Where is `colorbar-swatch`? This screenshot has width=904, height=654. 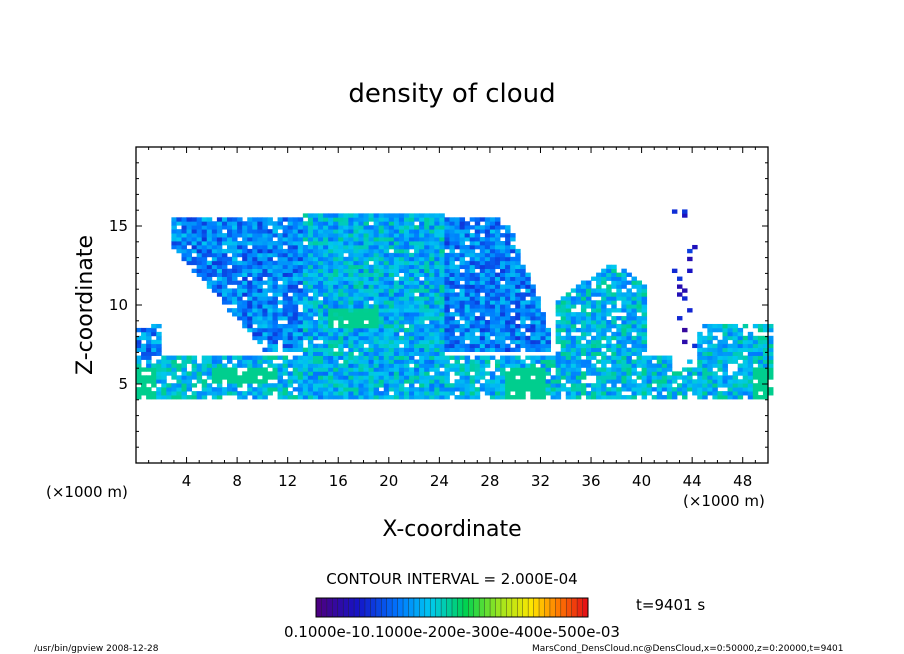
colorbar-swatch is located at coordinates (536, 607).